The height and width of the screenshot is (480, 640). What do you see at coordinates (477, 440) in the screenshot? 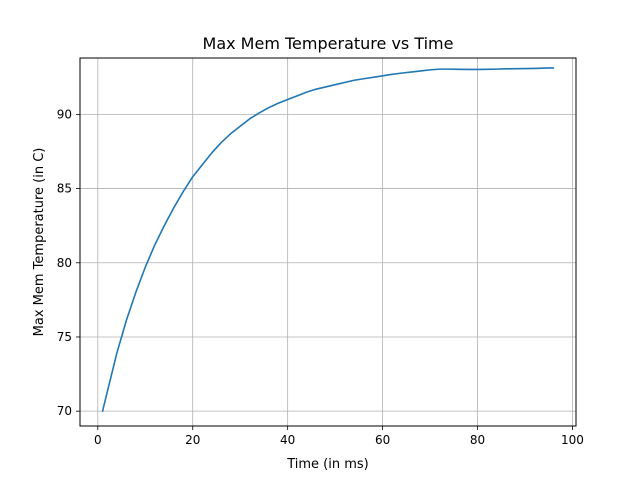
I see `x-tick-label: 80` at bounding box center [477, 440].